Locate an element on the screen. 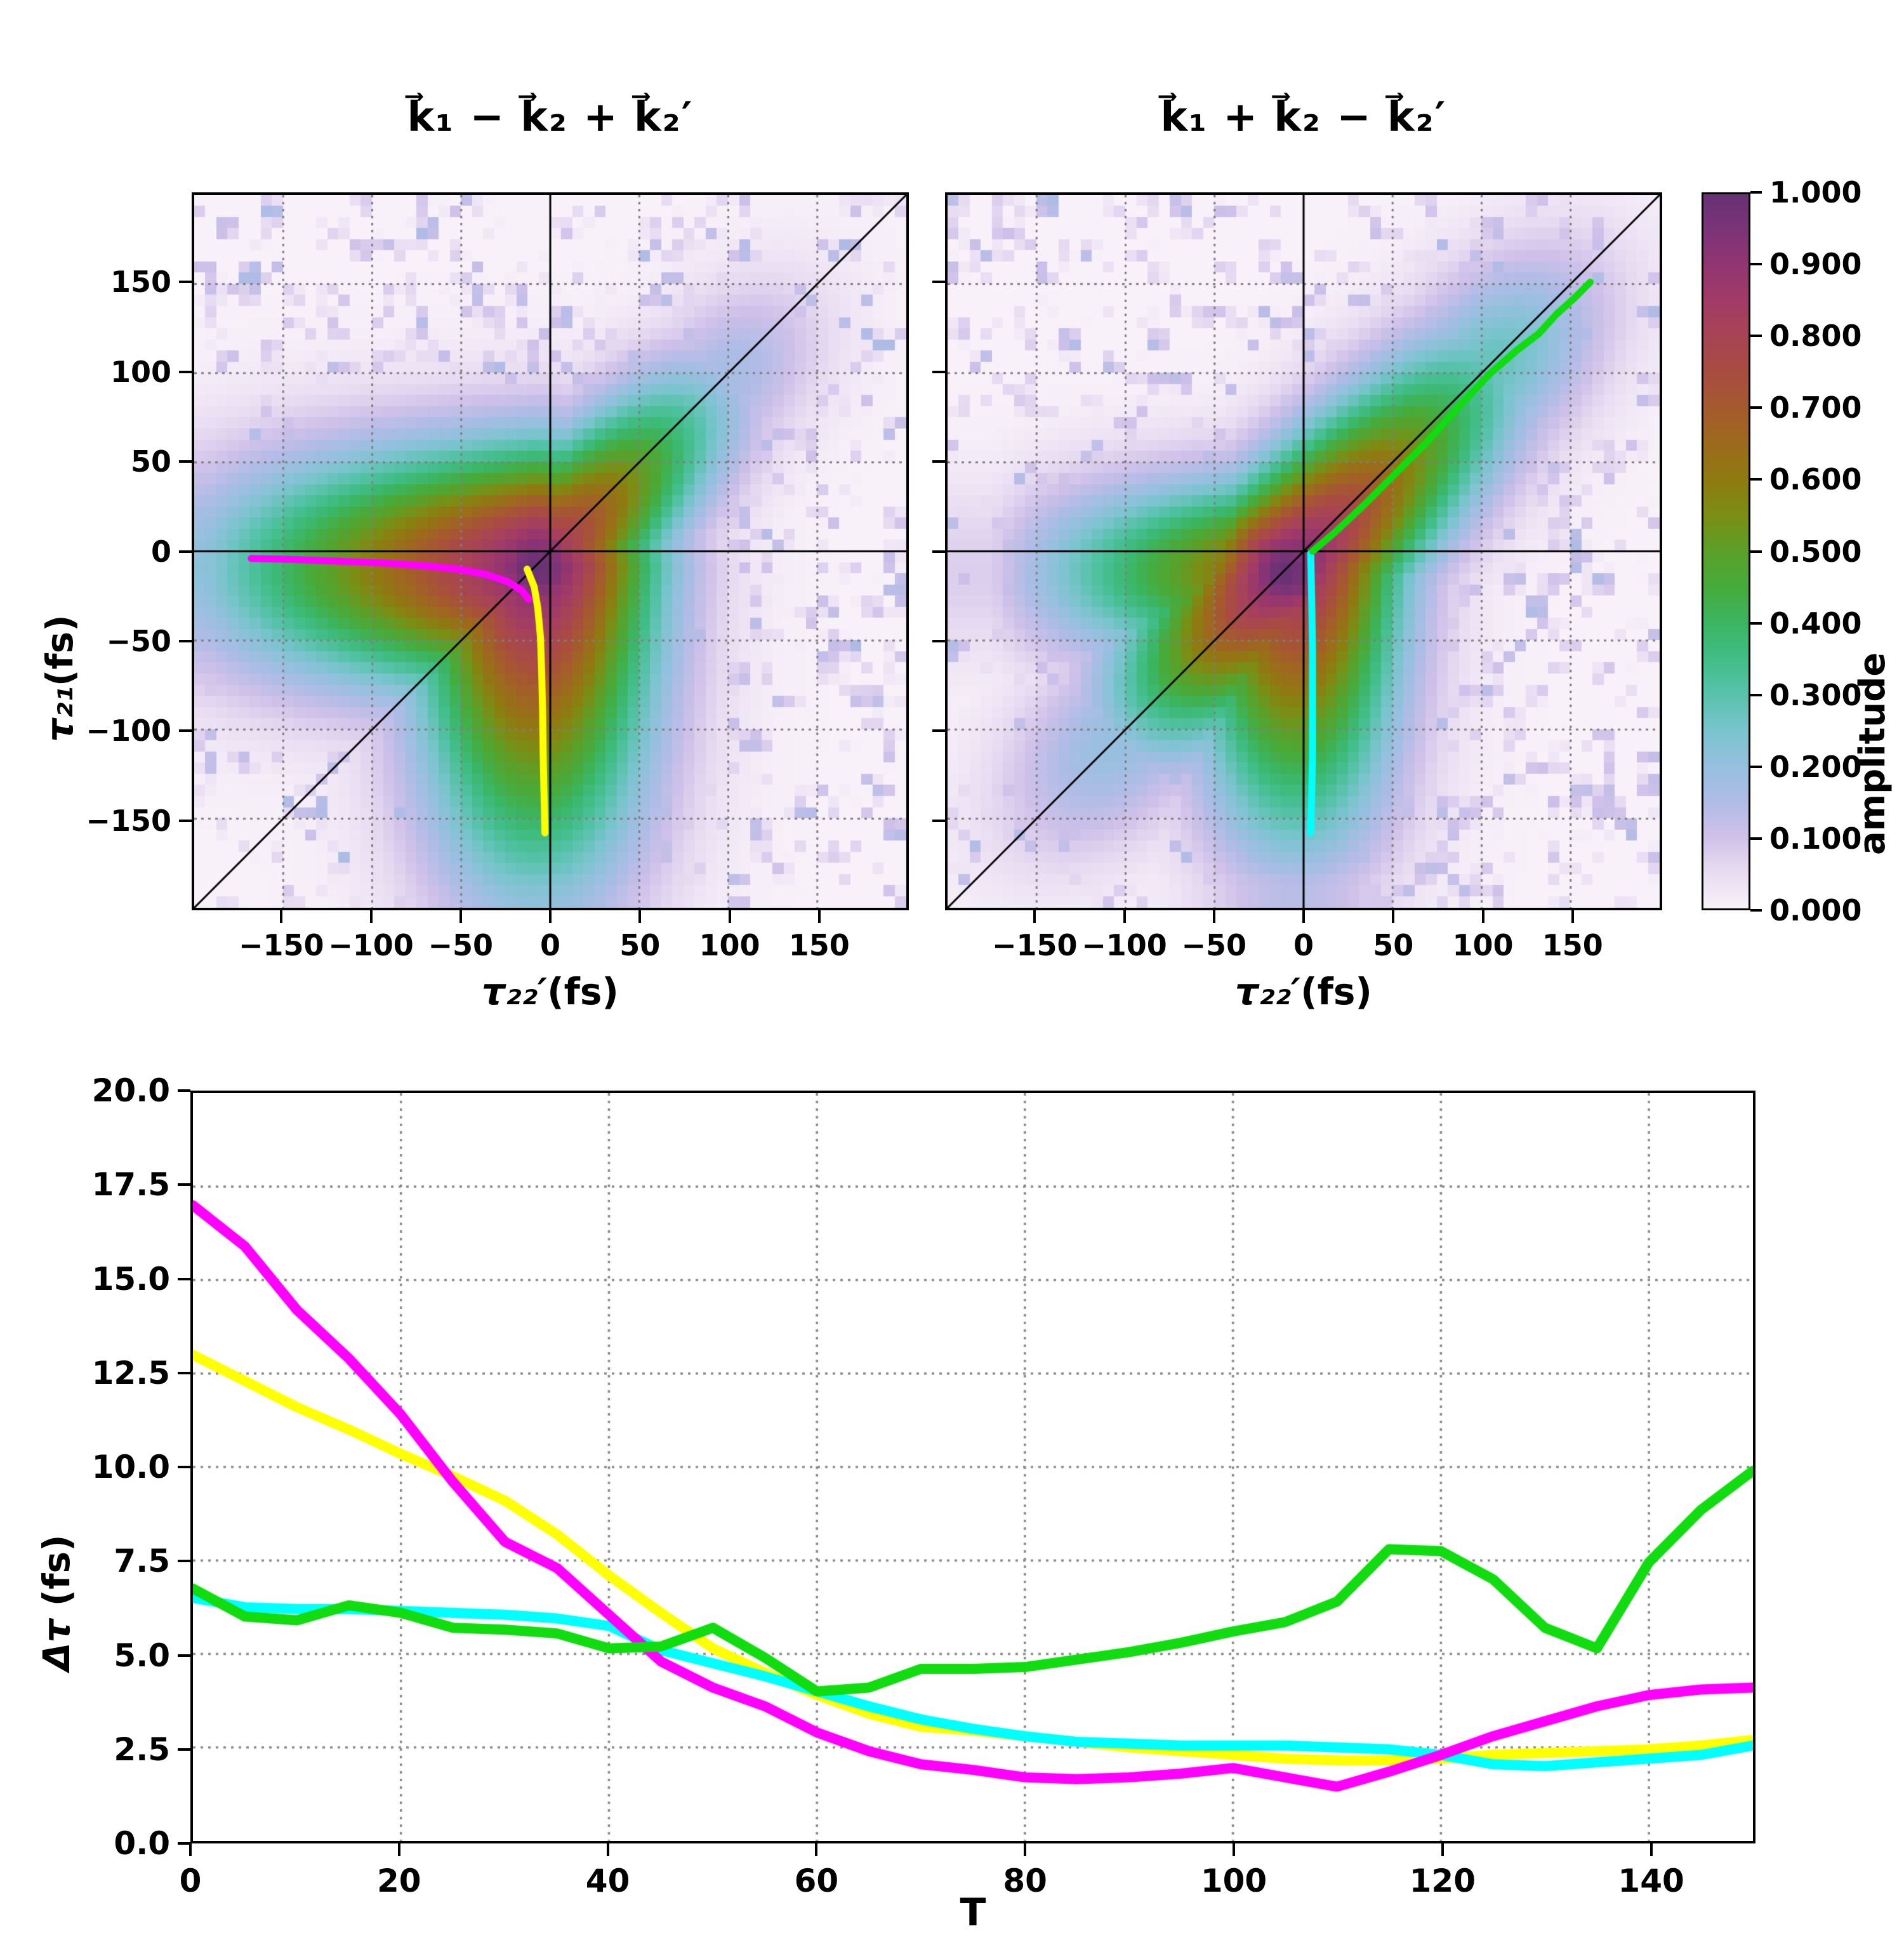 The height and width of the screenshot is (1952, 1904). left-heatmap-canvas is located at coordinates (550, 551).